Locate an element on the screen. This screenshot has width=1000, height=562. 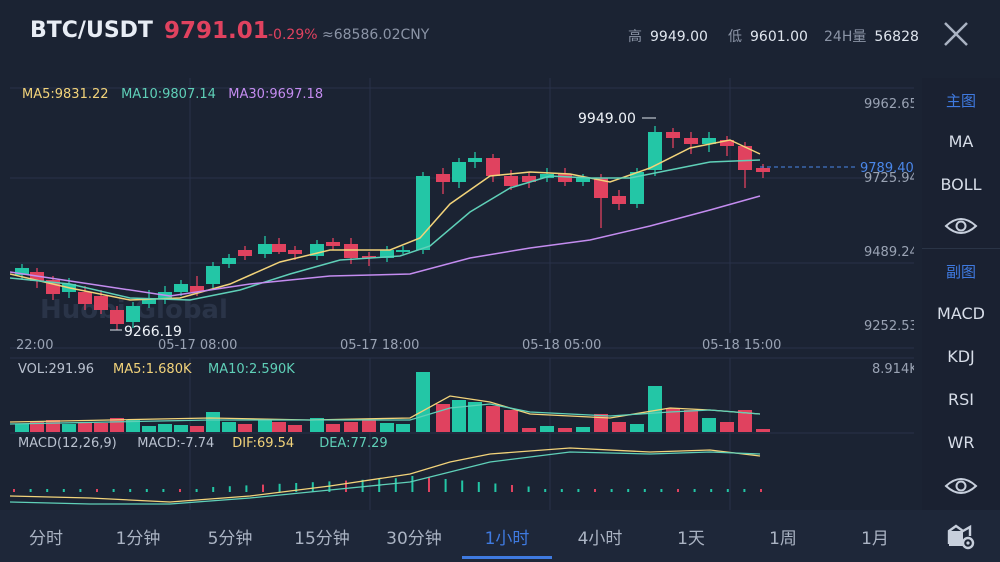
indicator-kdj: KDJ is located at coordinates (961, 356).